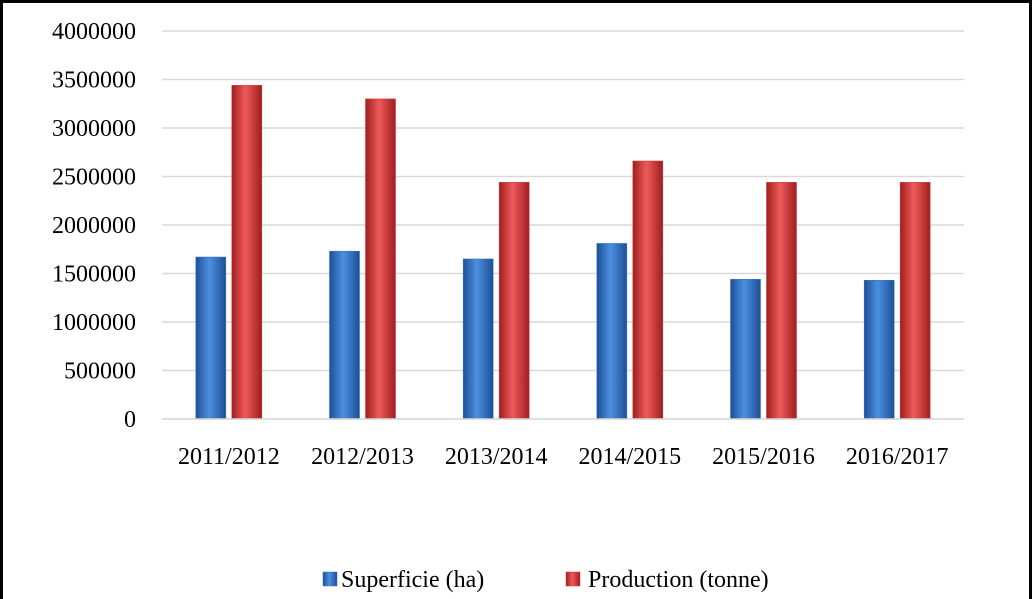 This screenshot has width=1032, height=599. I want to click on y-tick-label: 1500000, so click(94, 275).